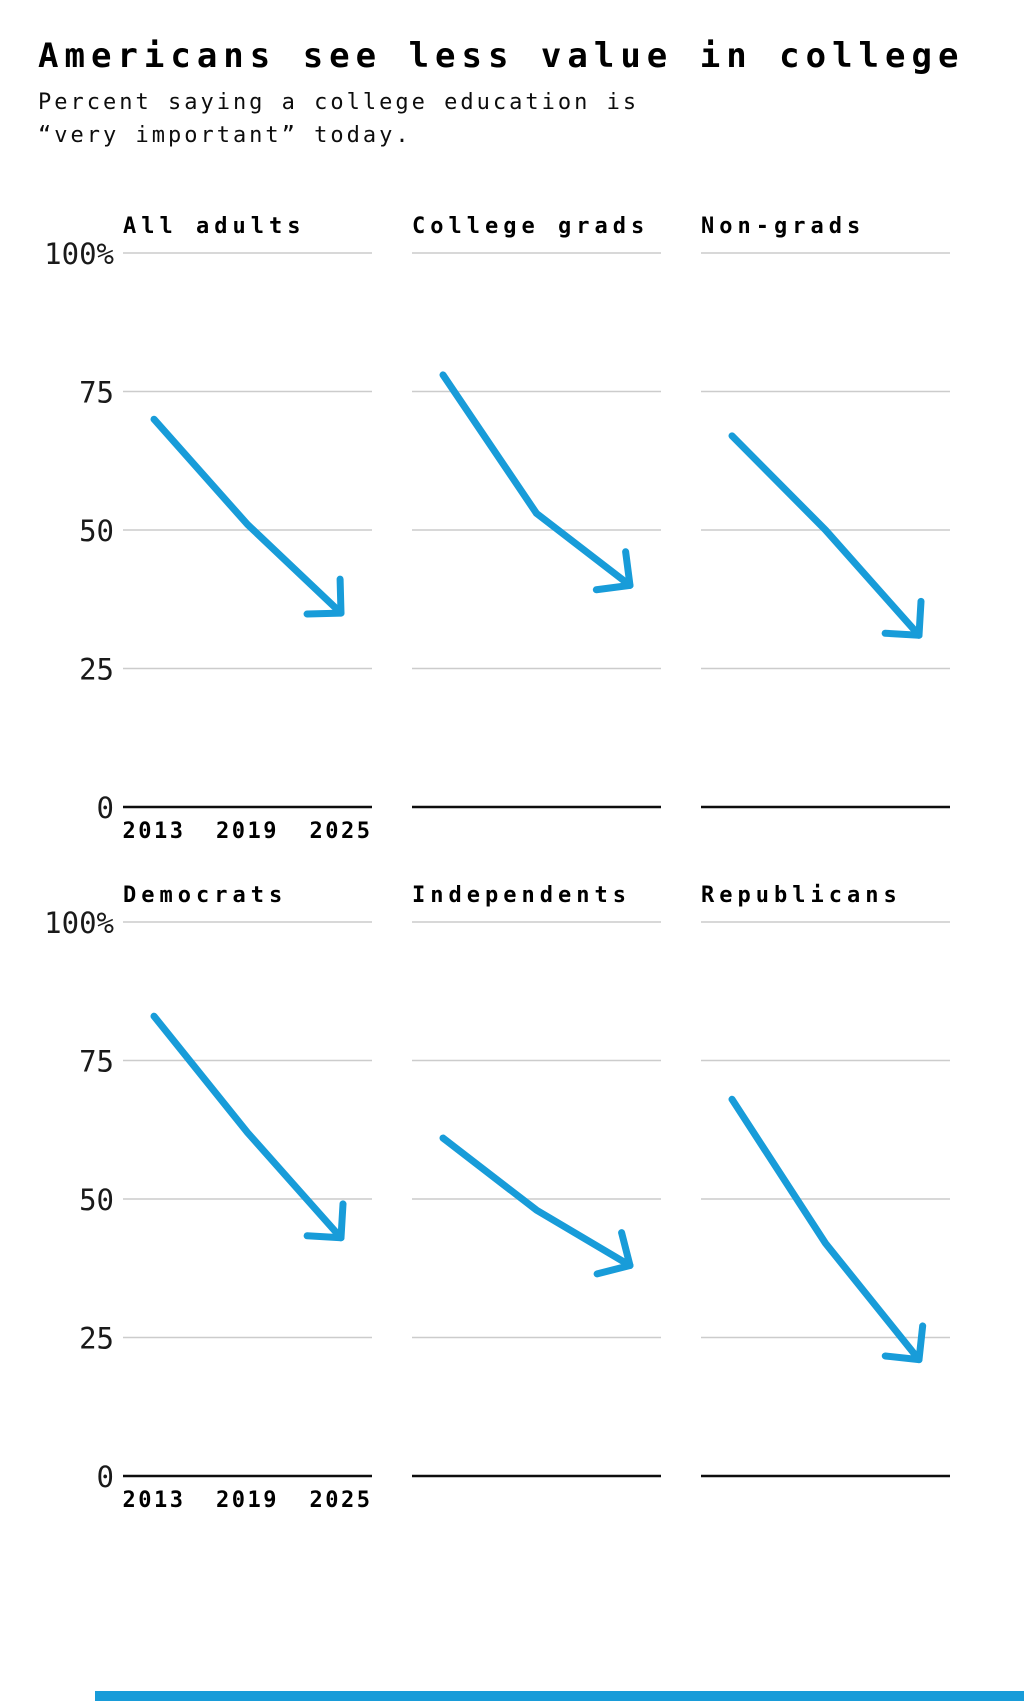 The height and width of the screenshot is (1701, 1024). I want to click on trend-line-all-adults, so click(247, 516).